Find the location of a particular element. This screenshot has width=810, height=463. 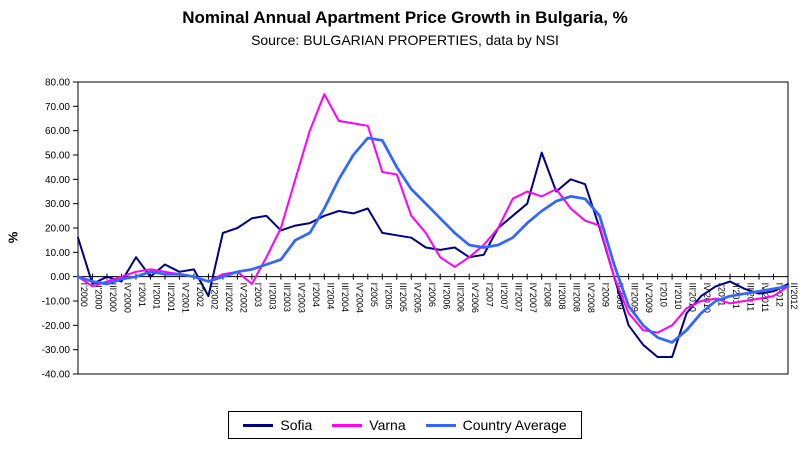

x-tick-label: IV'2008 is located at coordinates (591, 298).